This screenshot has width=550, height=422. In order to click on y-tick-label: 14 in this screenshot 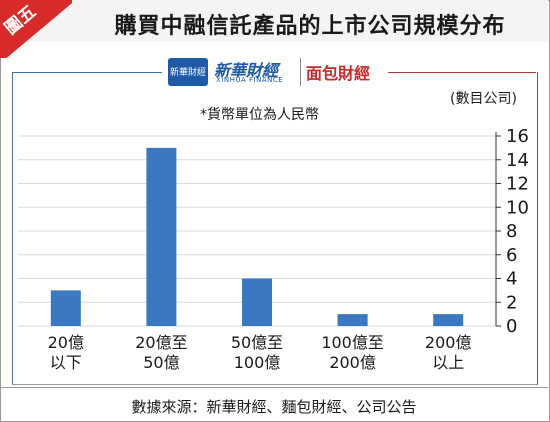, I will do `click(517, 160)`.